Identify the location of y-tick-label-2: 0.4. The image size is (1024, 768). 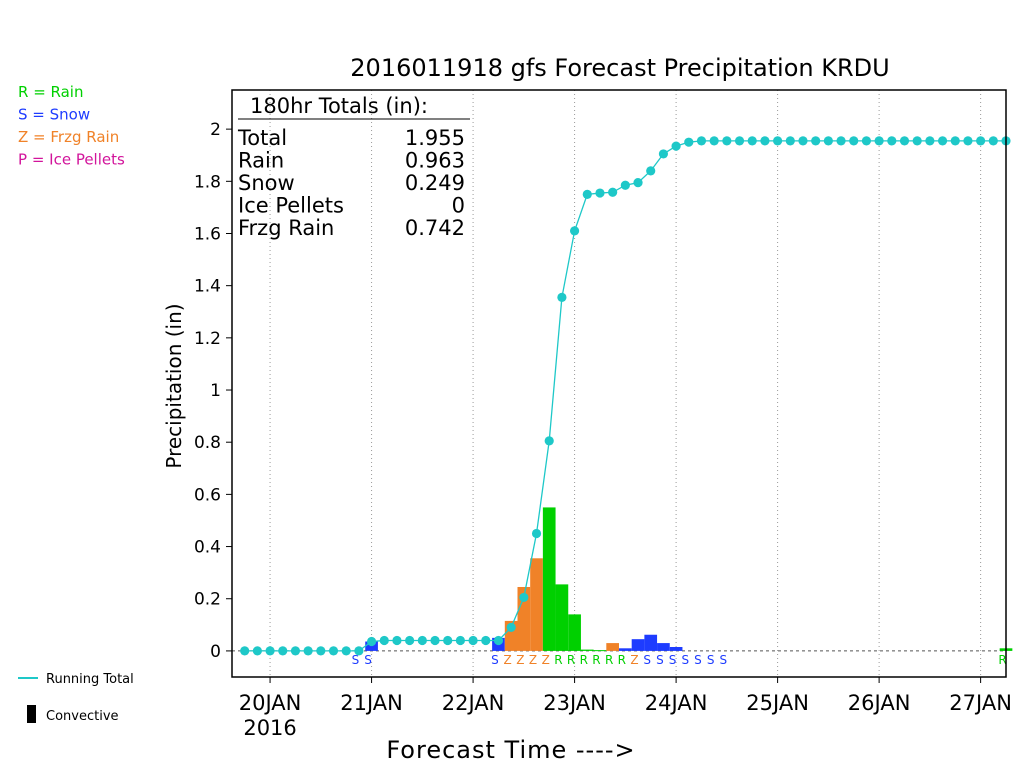
(207, 548).